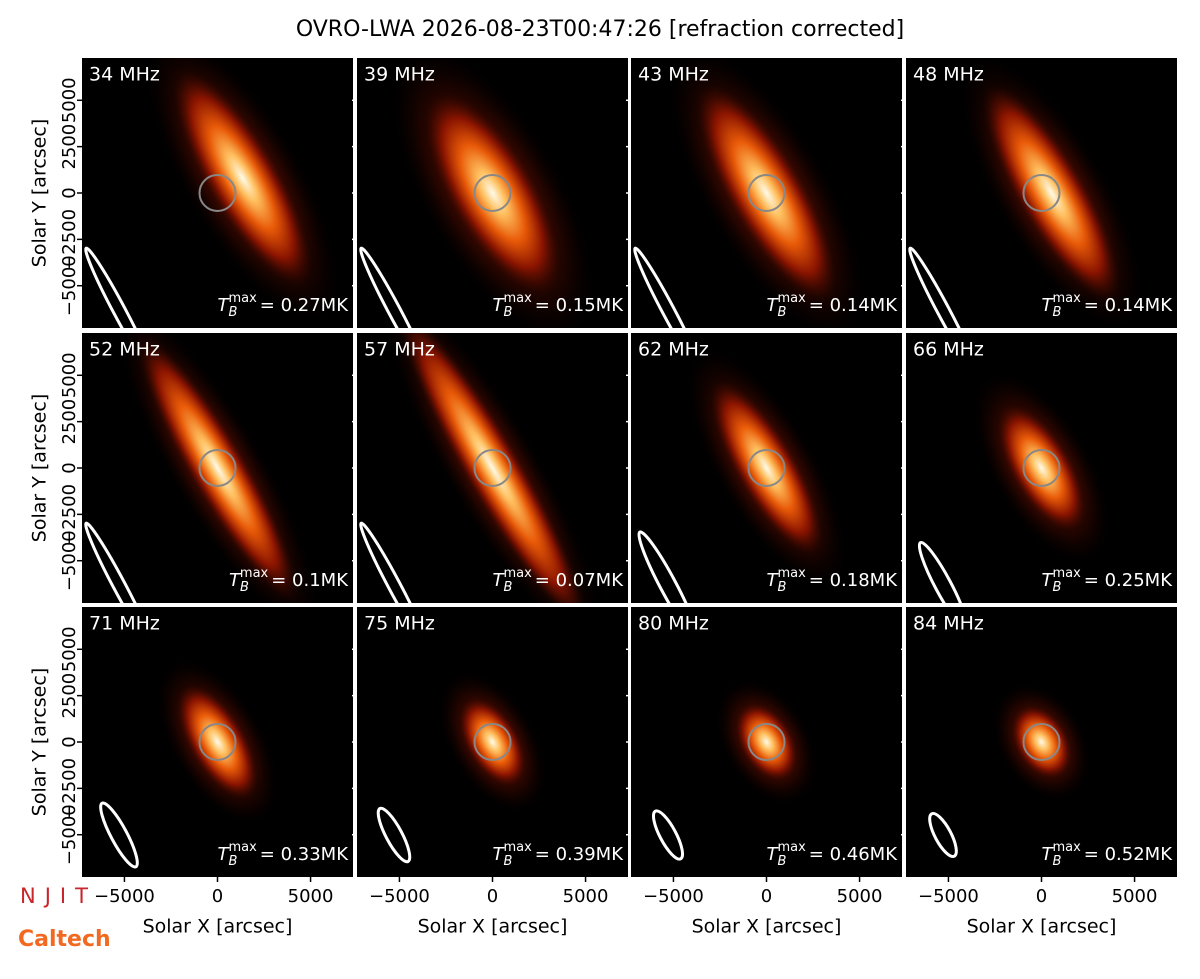  I want to click on tb-max-label: TBmax = 0.27MK, so click(284, 305).